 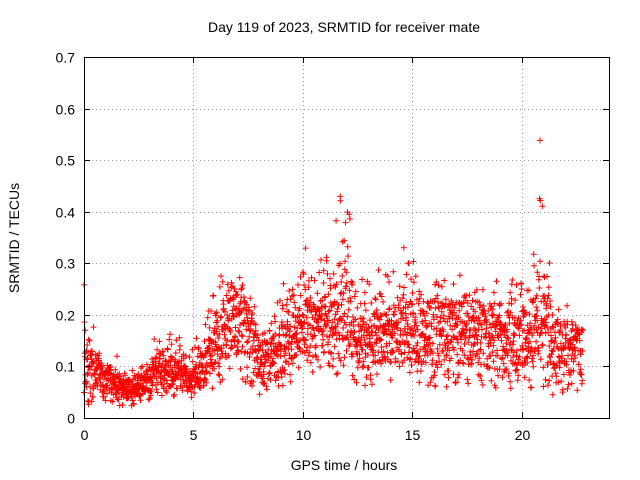 What do you see at coordinates (71, 419) in the screenshot?
I see `y-tick-label: 0` at bounding box center [71, 419].